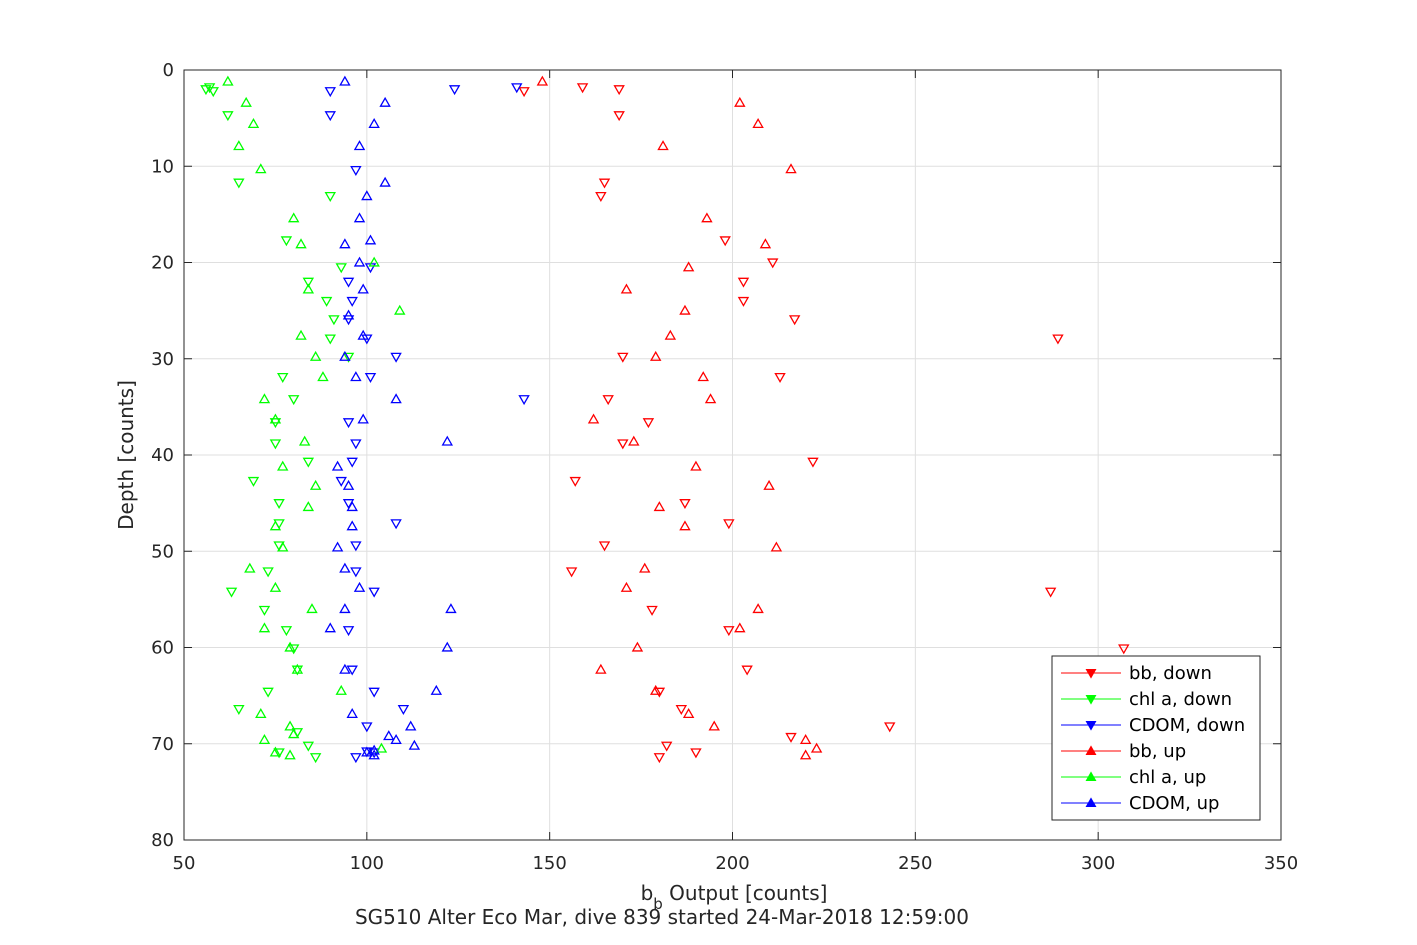 The width and height of the screenshot is (1417, 945). I want to click on y-tick-label: 70, so click(162, 744).